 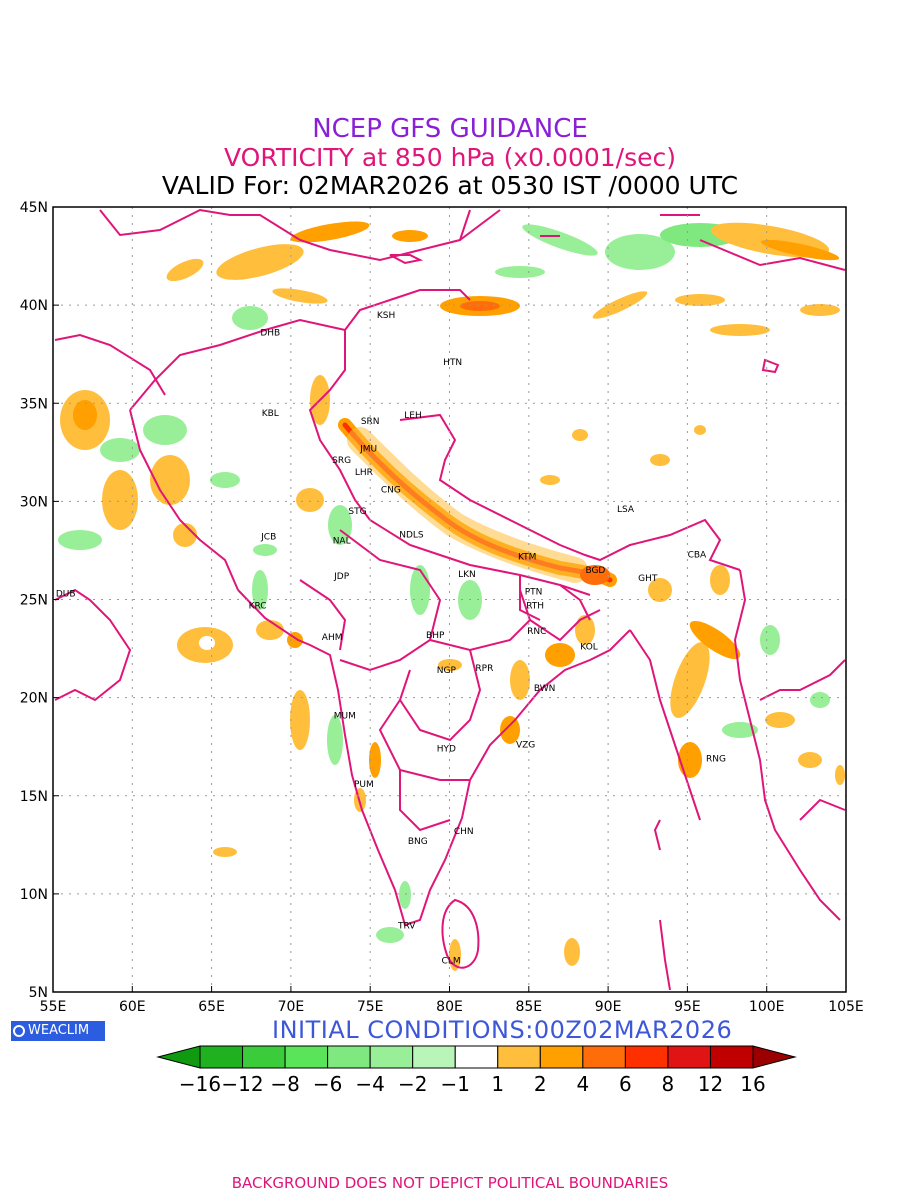 I want to click on colorbar-label: −16, so click(x=200, y=1084).